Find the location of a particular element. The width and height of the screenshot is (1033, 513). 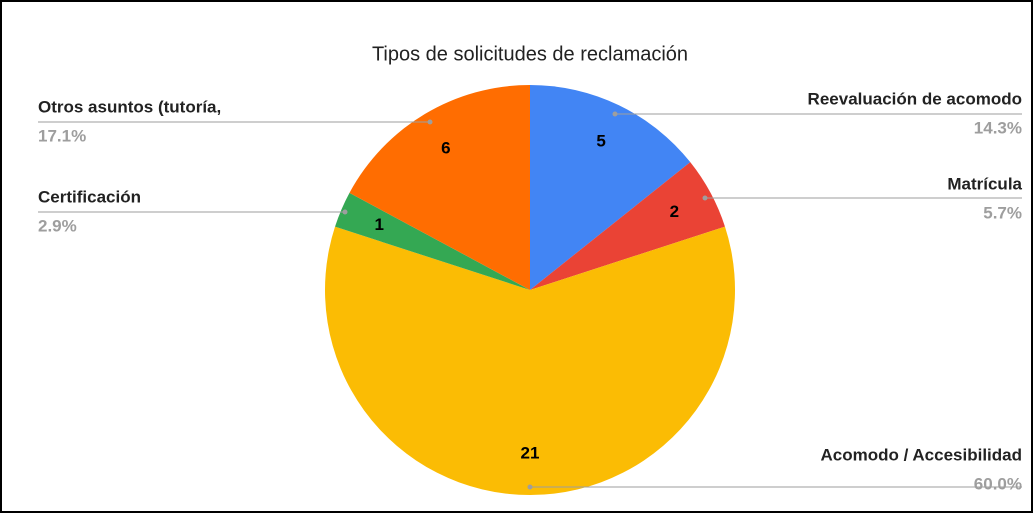

category-label: Certificación is located at coordinates (89, 196).